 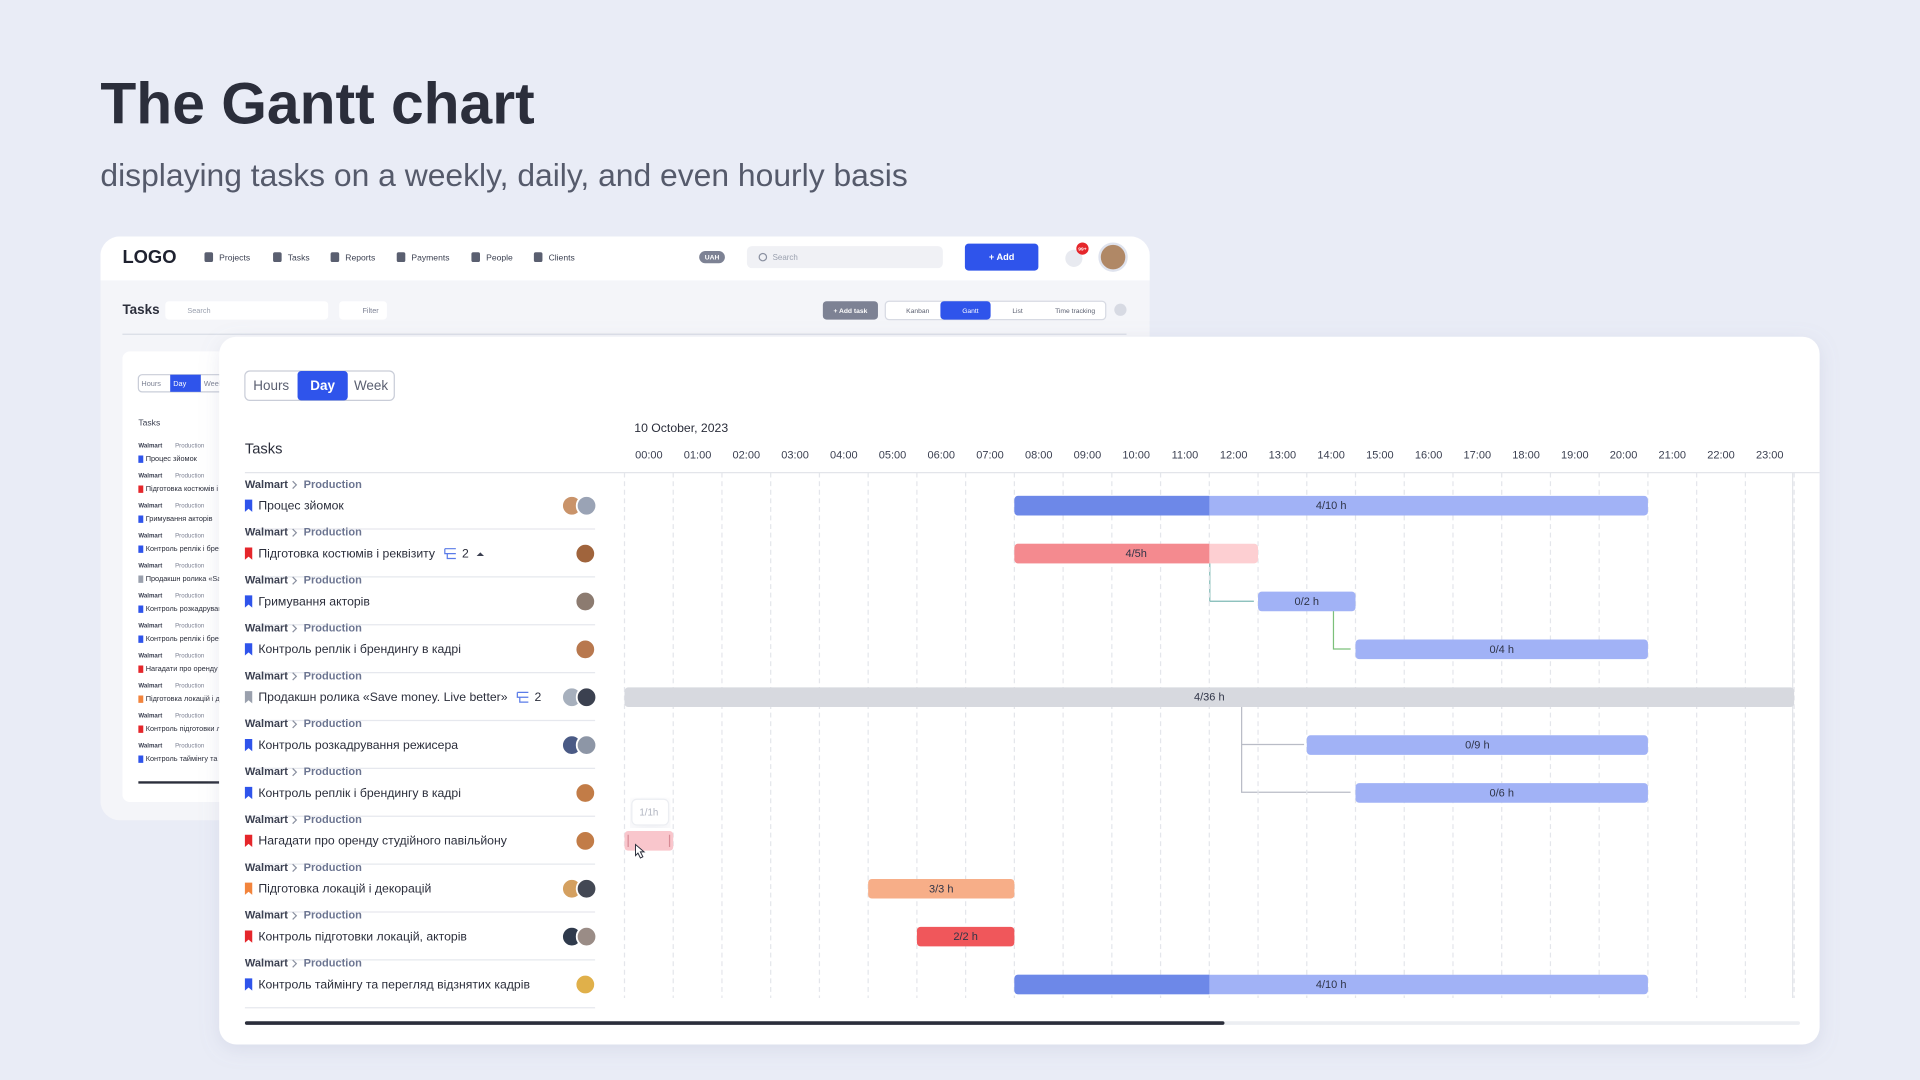 I want to click on mini-task-name: Контроль підготовки локацій, акторів, so click(x=208, y=728).